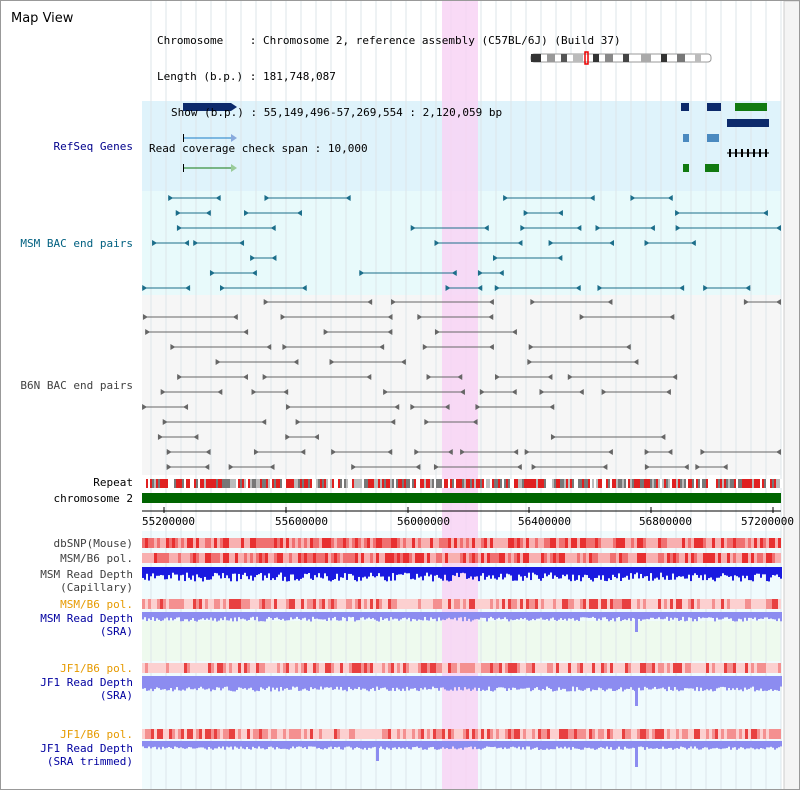 The width and height of the screenshot is (800, 790). What do you see at coordinates (234, 138) in the screenshot?
I see `refseq-gene-arrow` at bounding box center [234, 138].